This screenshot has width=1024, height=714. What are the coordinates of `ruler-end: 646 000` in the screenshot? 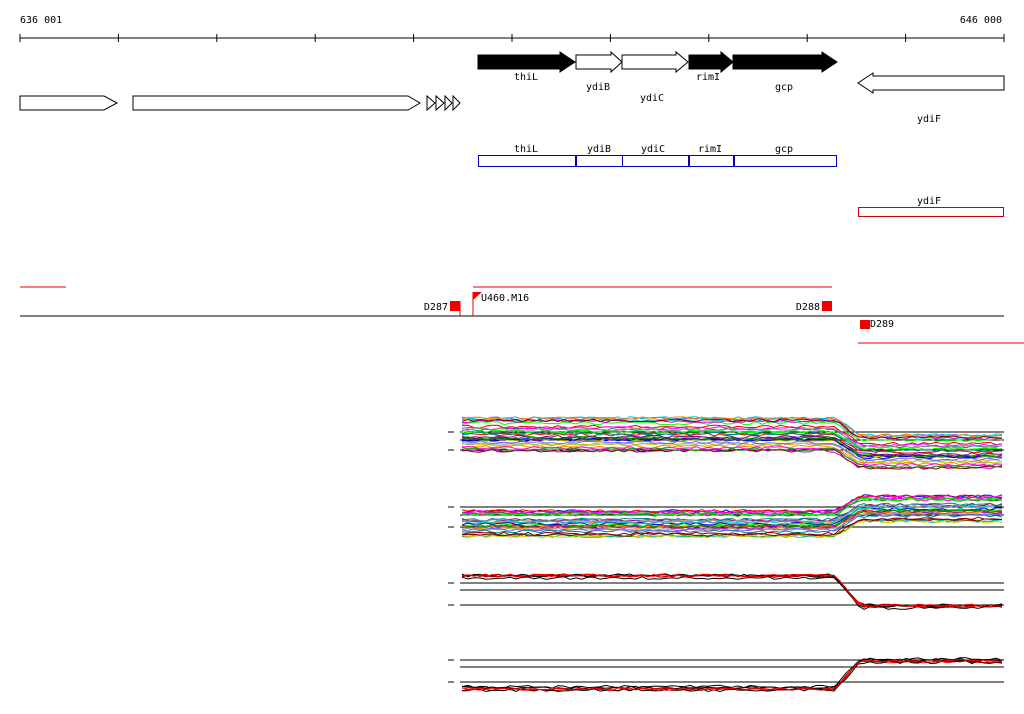 It's located at (981, 20).